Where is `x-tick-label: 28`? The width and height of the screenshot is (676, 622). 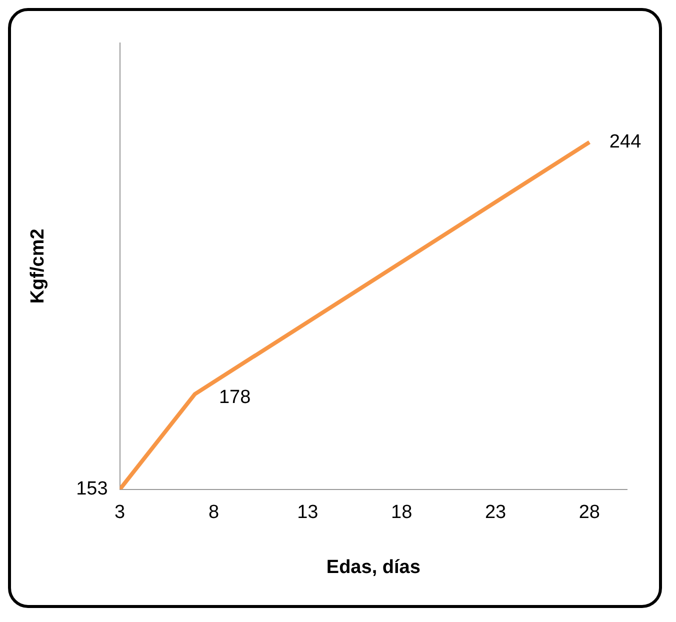 x-tick-label: 28 is located at coordinates (589, 513).